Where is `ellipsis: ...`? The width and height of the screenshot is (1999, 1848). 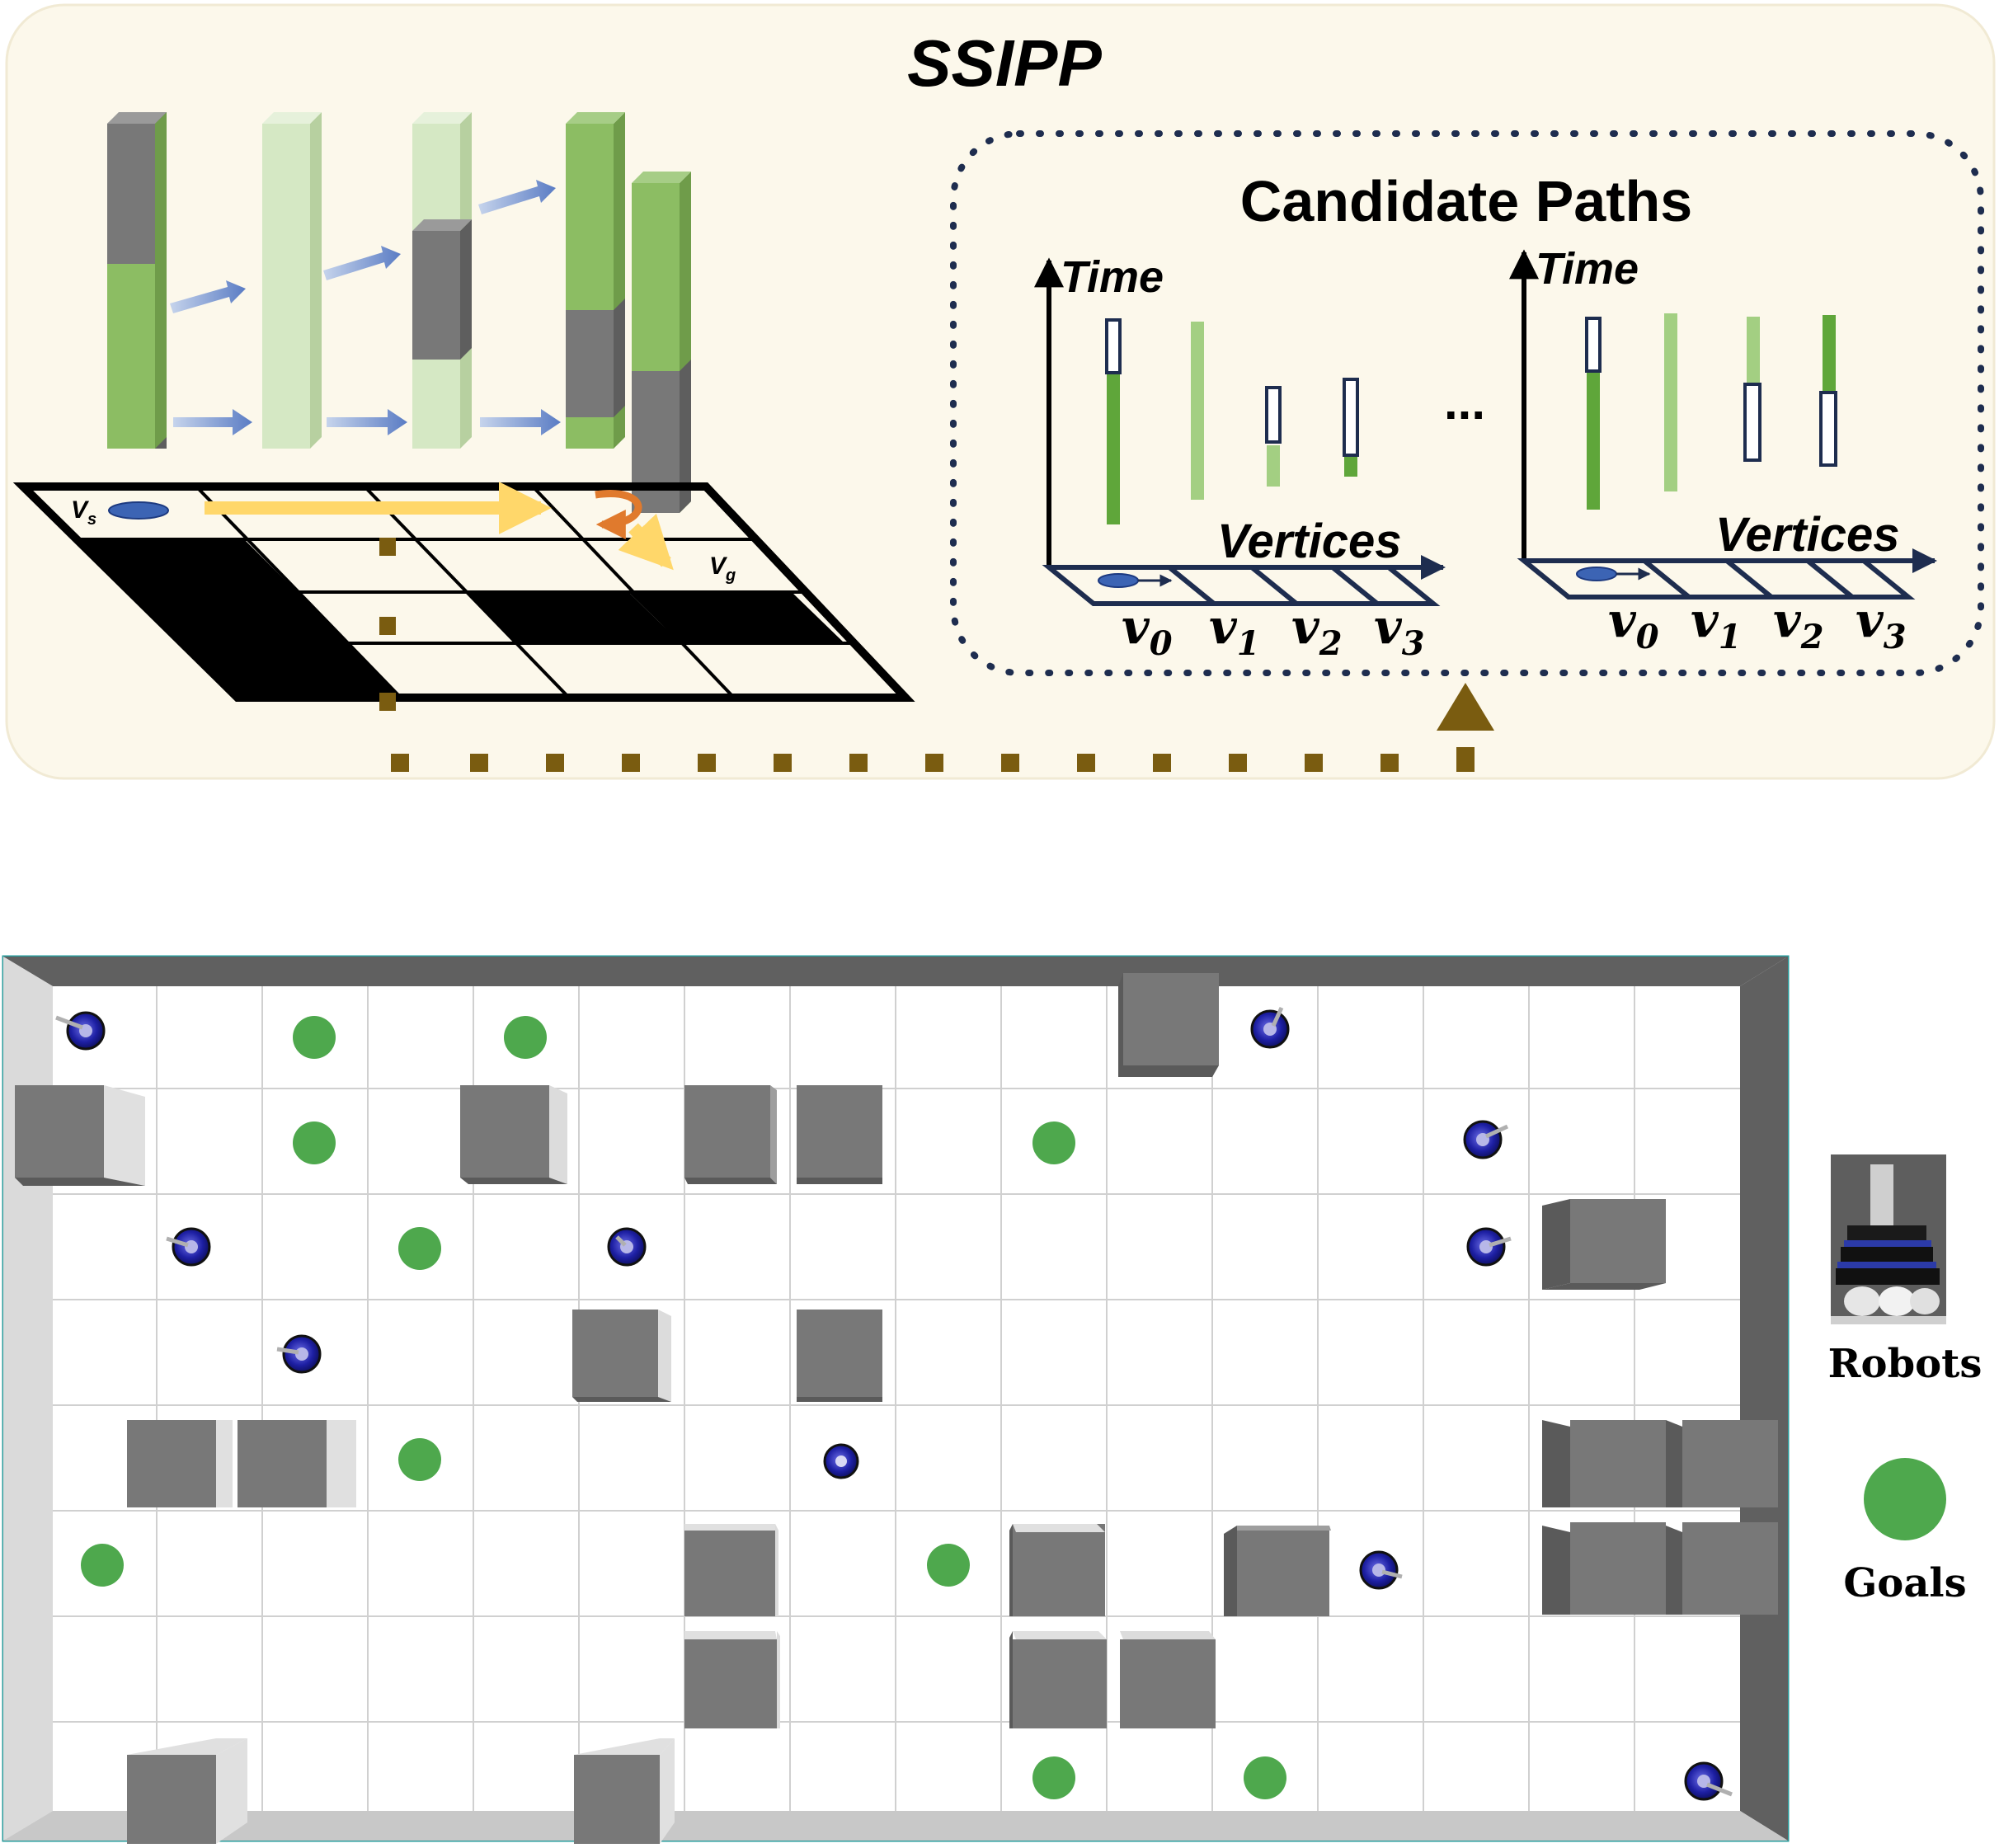
ellipsis: ... is located at coordinates (1464, 402).